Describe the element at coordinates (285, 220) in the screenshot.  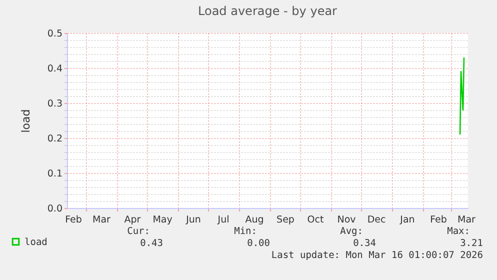
I see `x-tick-label: Sep` at that location.